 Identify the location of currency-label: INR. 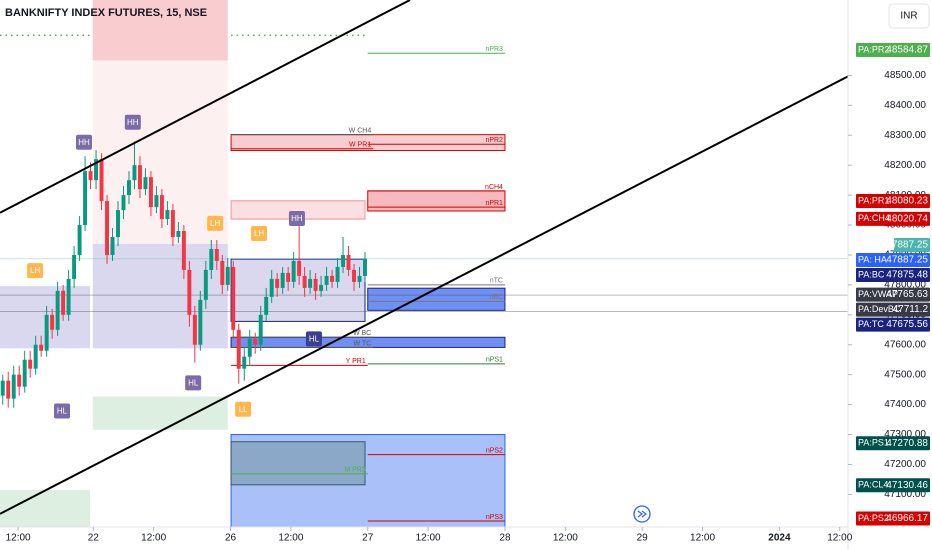
(908, 16).